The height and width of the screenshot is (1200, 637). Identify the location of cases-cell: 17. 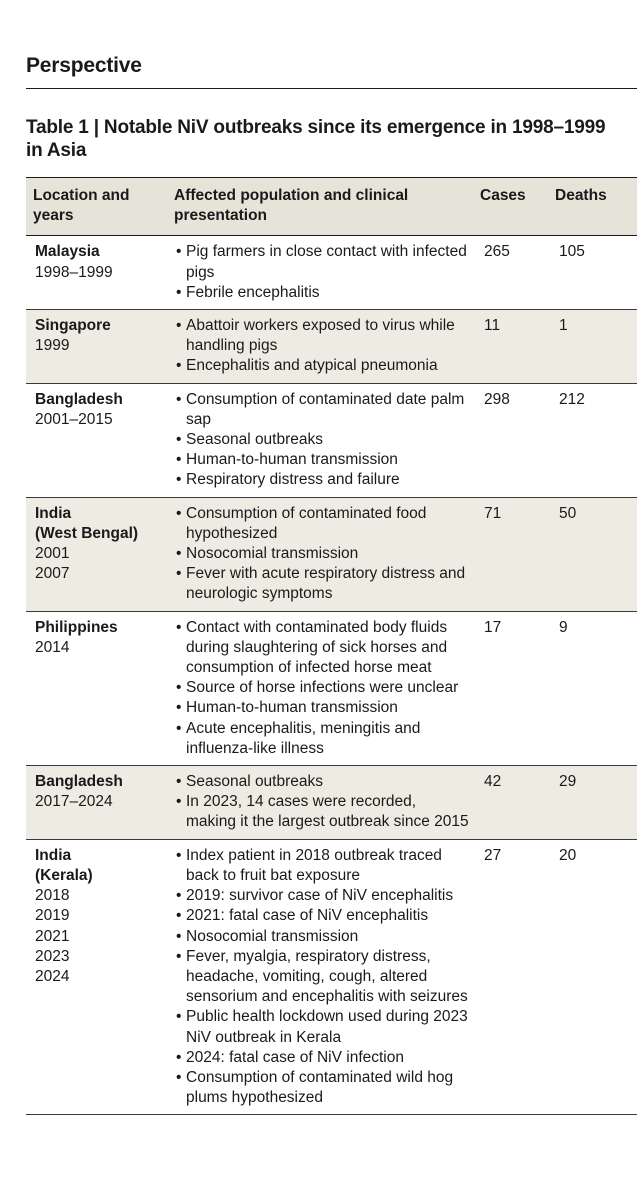
(510, 689).